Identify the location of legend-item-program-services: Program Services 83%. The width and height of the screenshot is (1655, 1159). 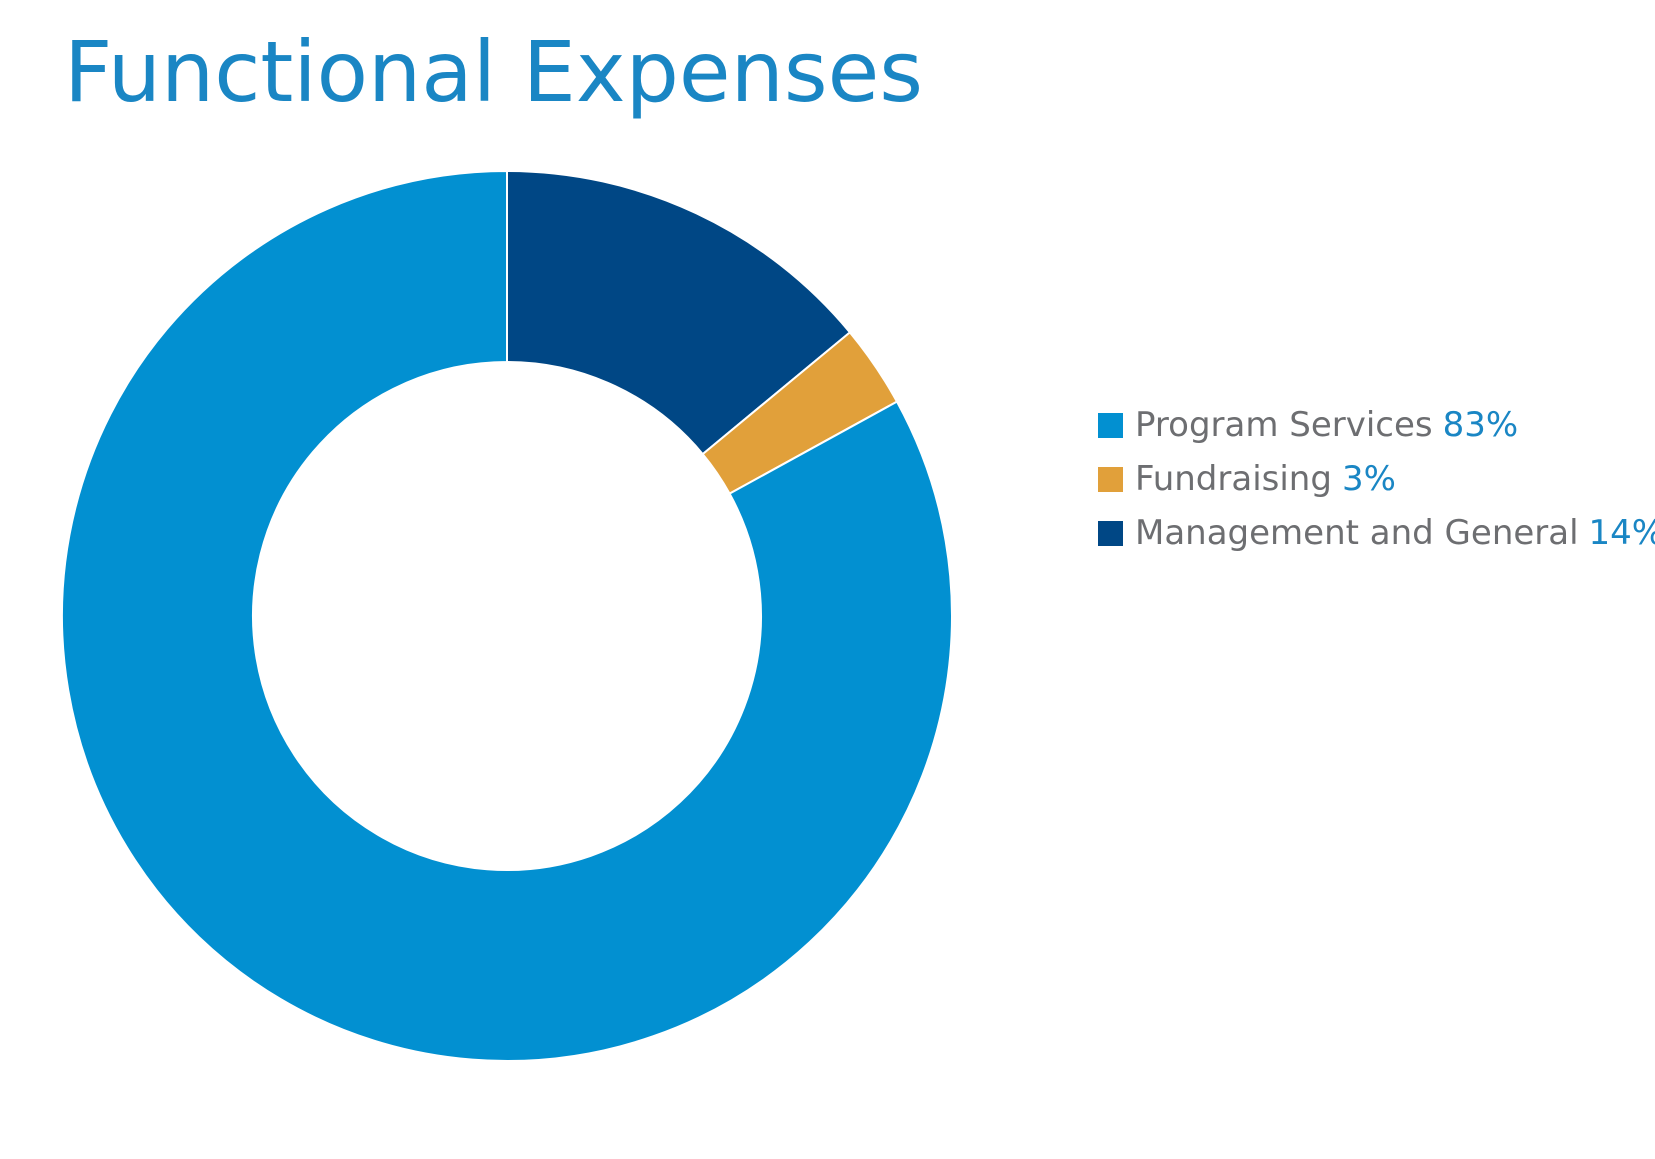
(1376, 425).